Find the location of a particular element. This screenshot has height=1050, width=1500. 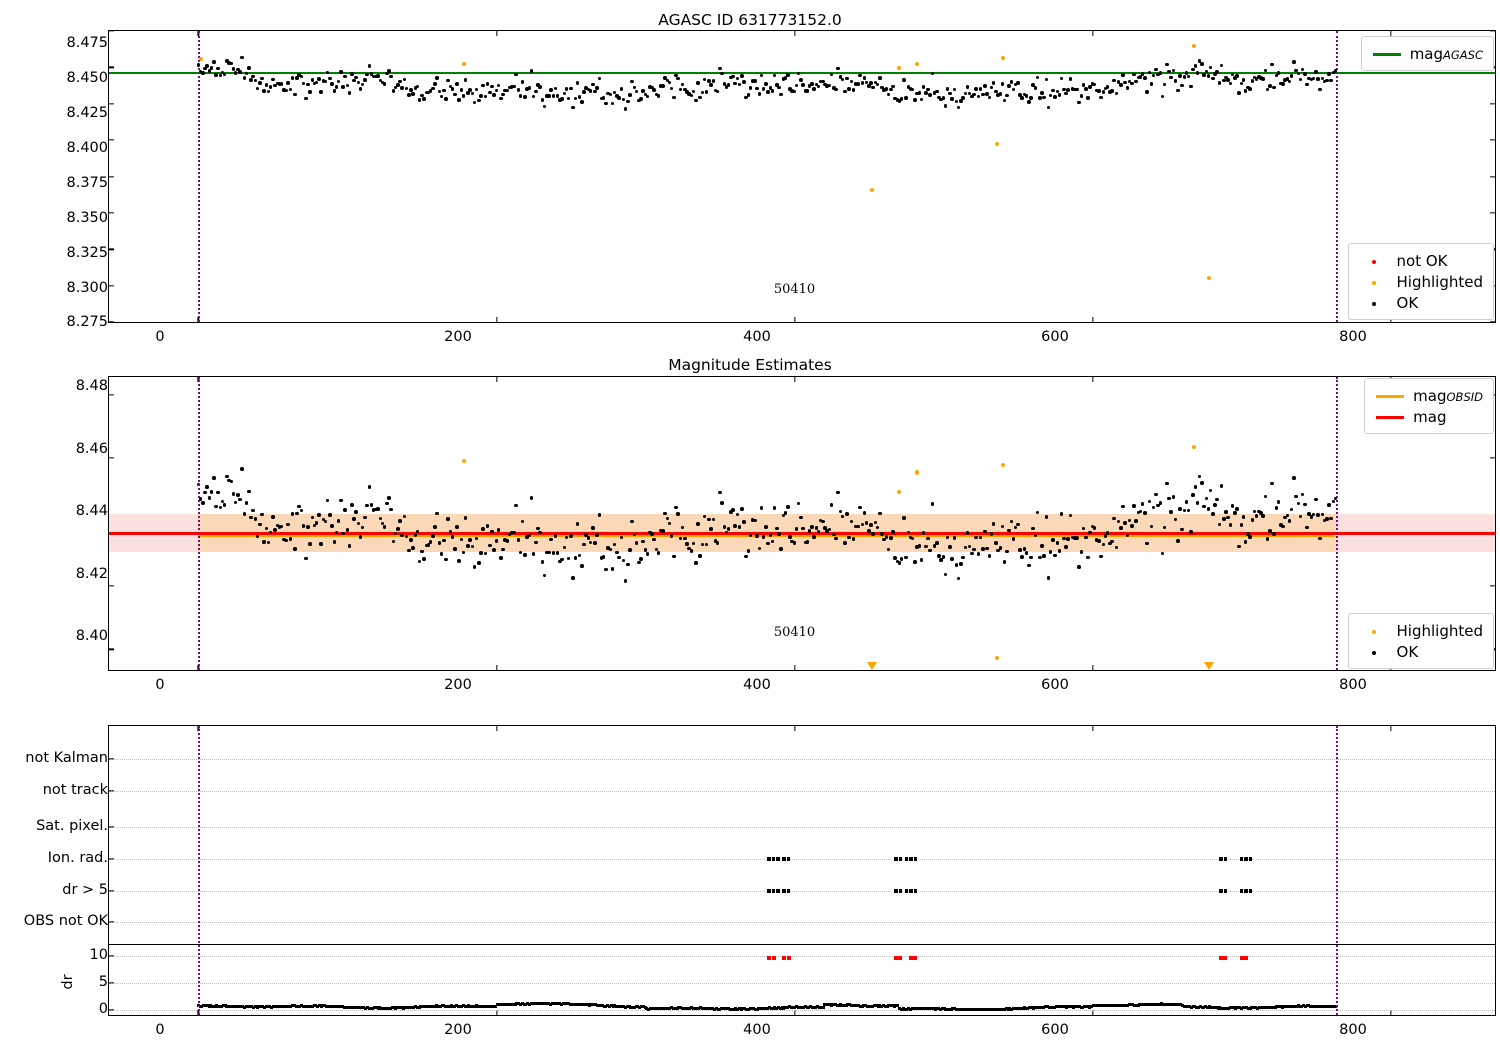

middle-legend-lines: magOBSID mag is located at coordinates (1429, 406).